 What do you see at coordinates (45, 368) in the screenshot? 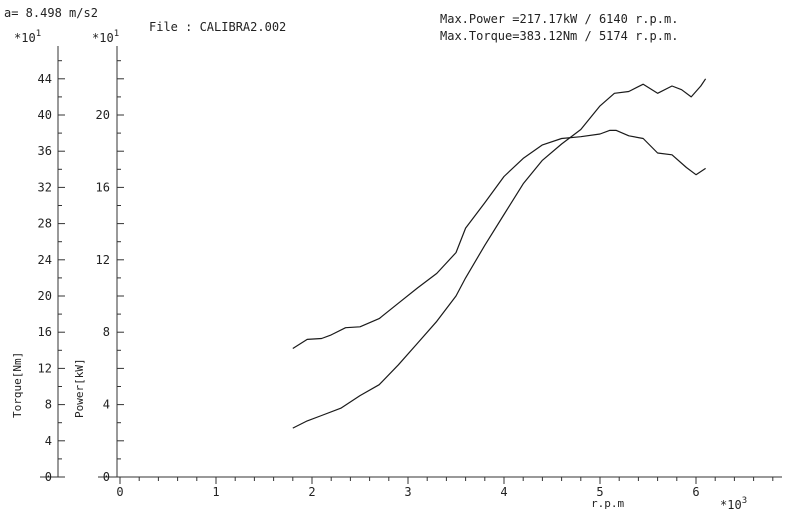
I see `torque-tick-label: 12` at bounding box center [45, 368].